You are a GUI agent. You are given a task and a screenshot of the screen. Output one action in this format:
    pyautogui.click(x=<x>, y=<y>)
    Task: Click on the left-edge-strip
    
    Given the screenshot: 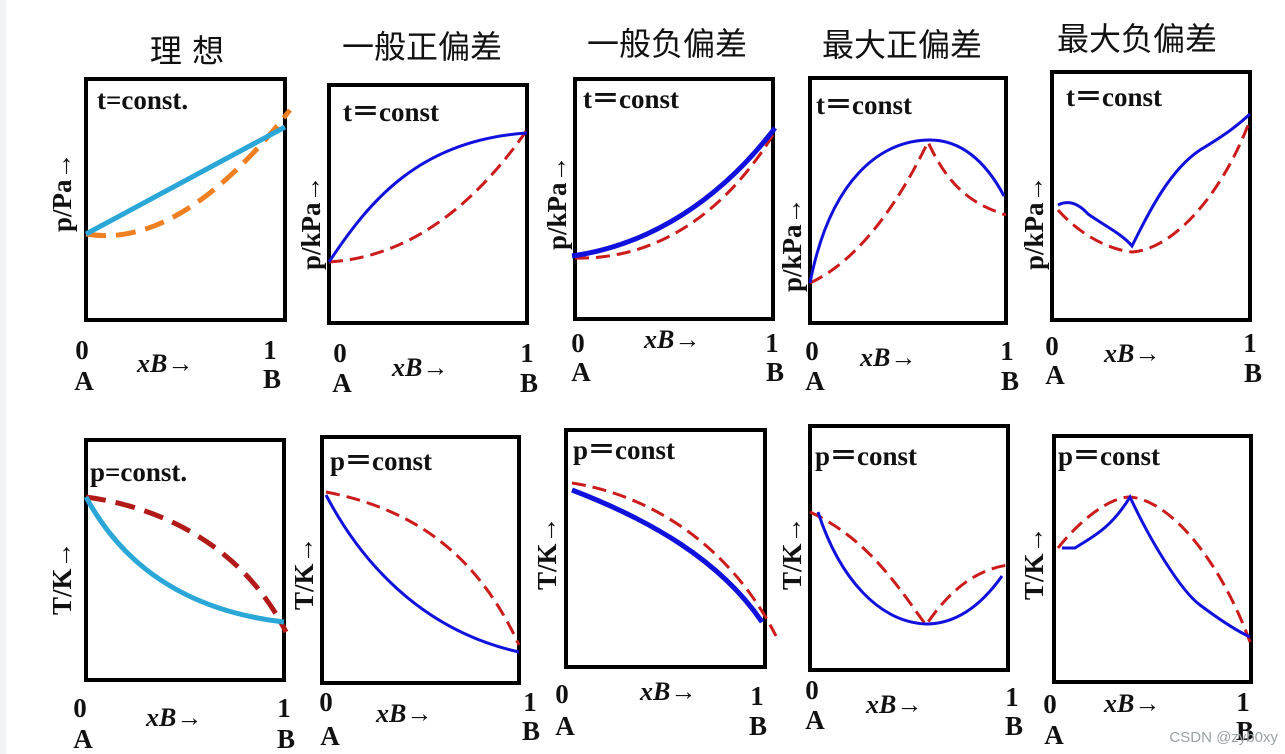 What is the action you would take?
    pyautogui.click(x=3, y=377)
    